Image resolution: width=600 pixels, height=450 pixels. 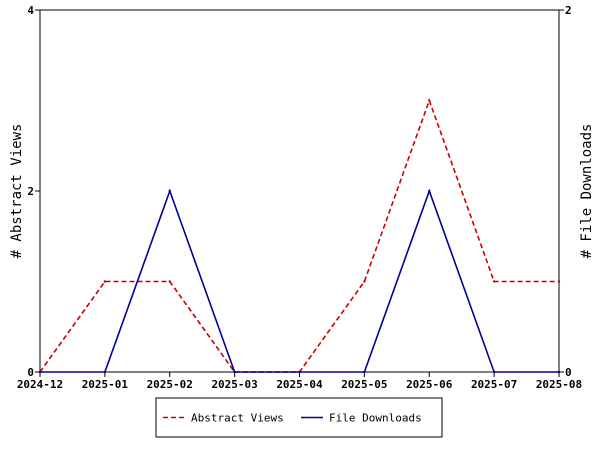 I want to click on legend-box, so click(x=299, y=417).